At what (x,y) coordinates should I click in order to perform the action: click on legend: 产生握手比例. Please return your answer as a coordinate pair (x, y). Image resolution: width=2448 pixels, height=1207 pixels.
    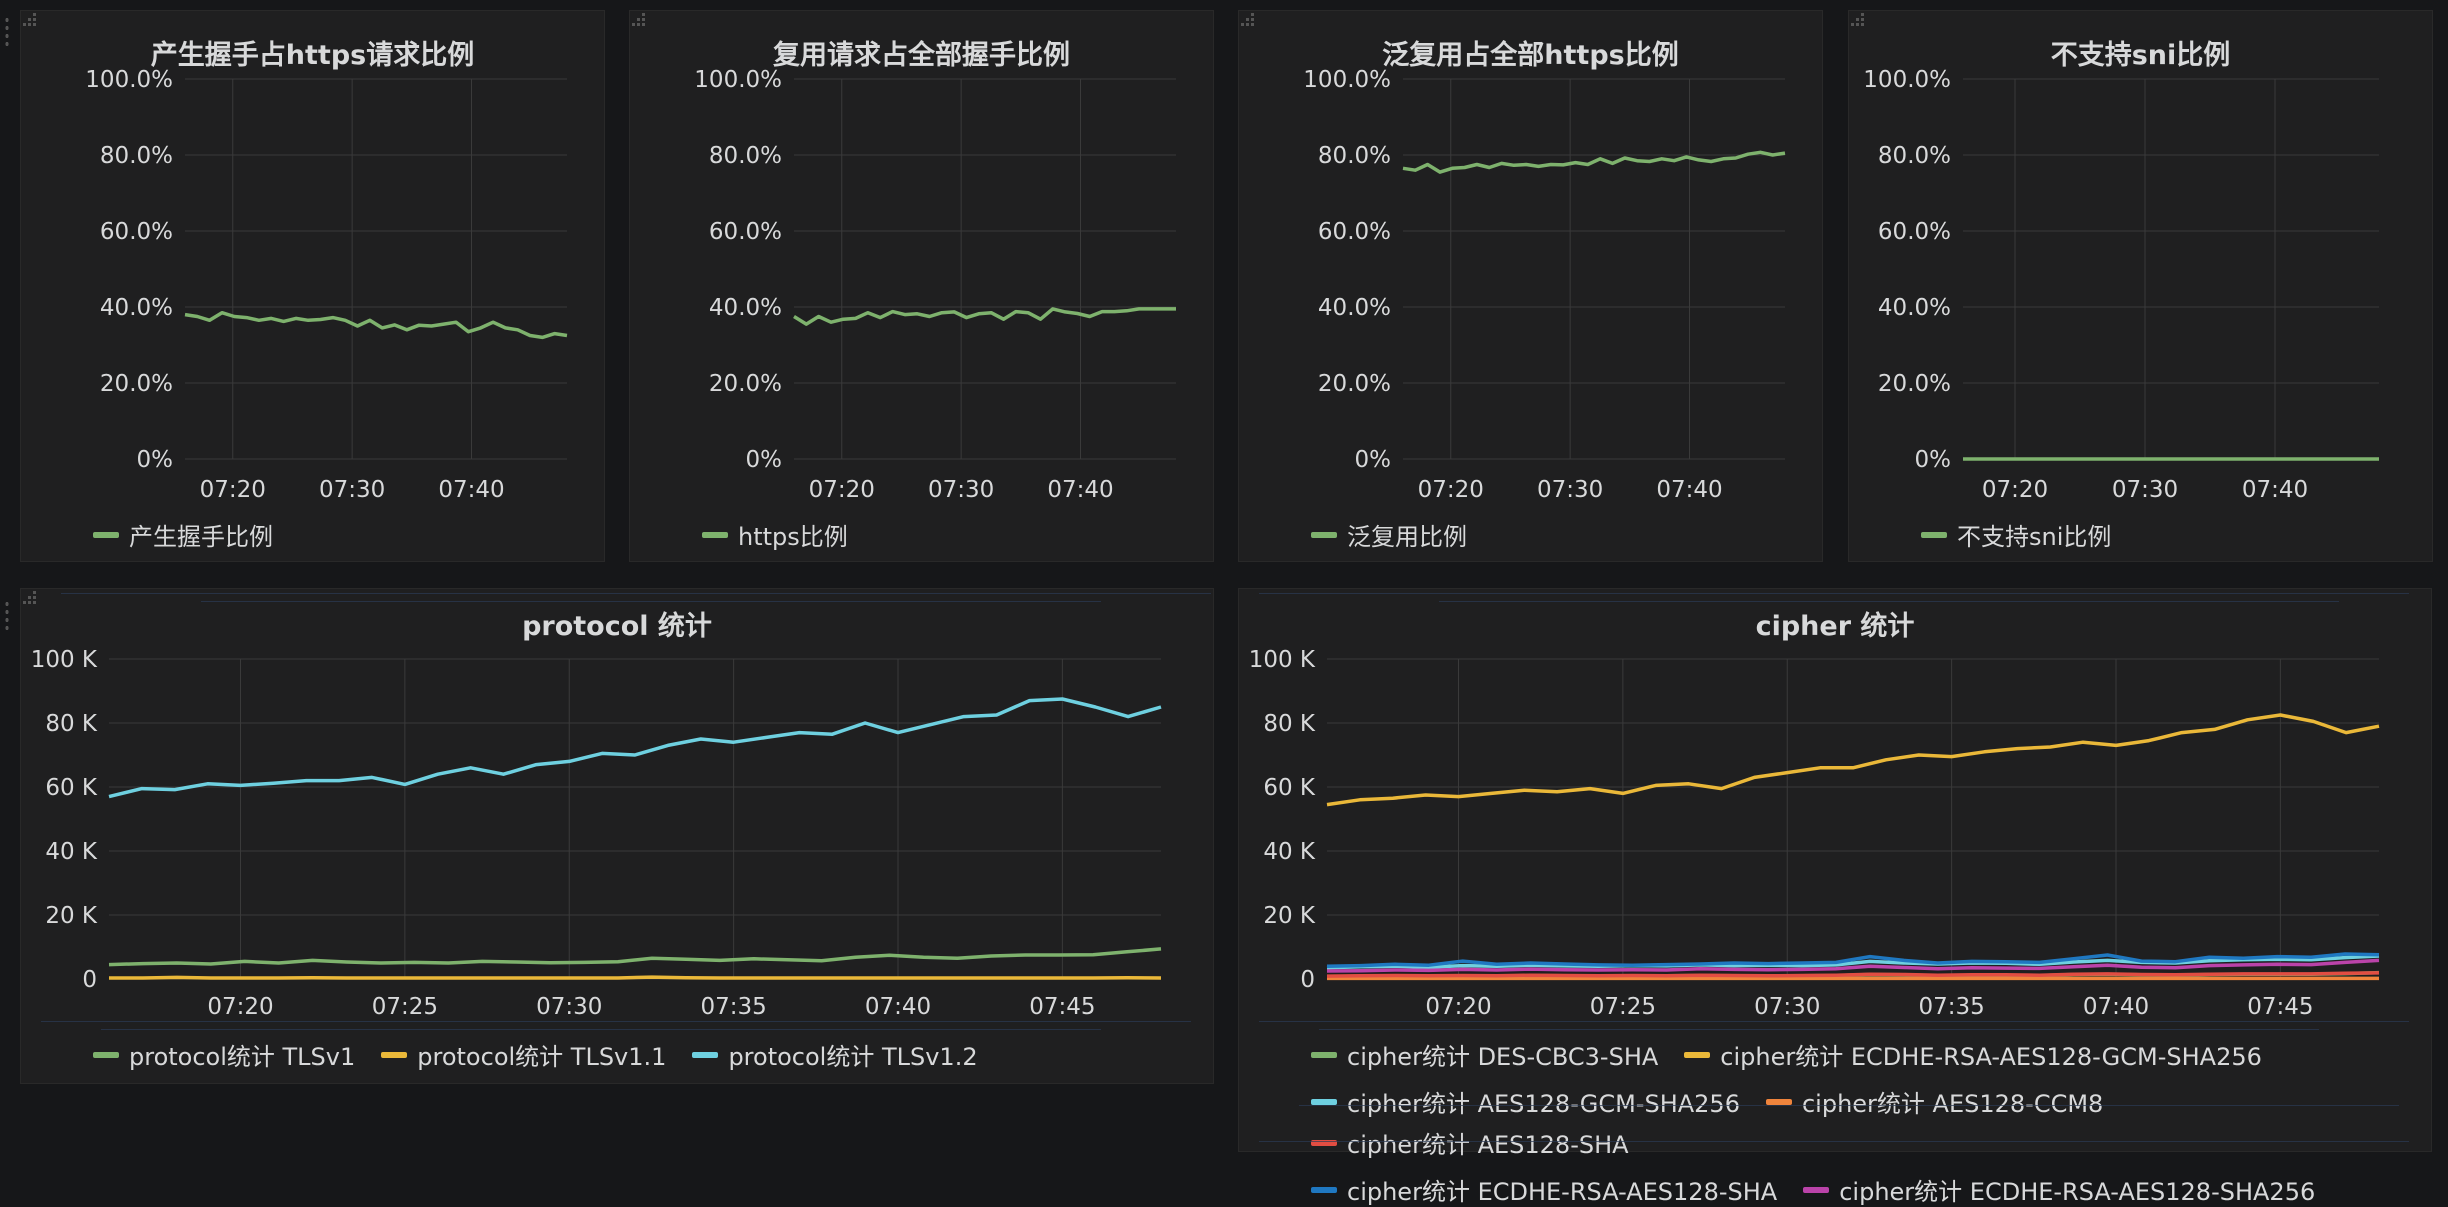
    Looking at the image, I should click on (183, 534).